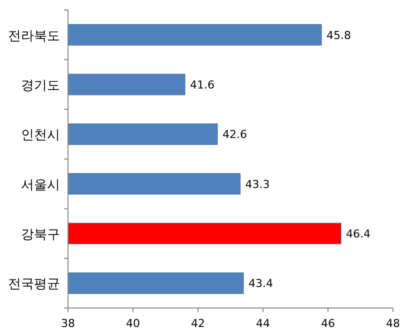  Describe the element at coordinates (257, 184) in the screenshot. I see `data-label: 43.3` at that location.